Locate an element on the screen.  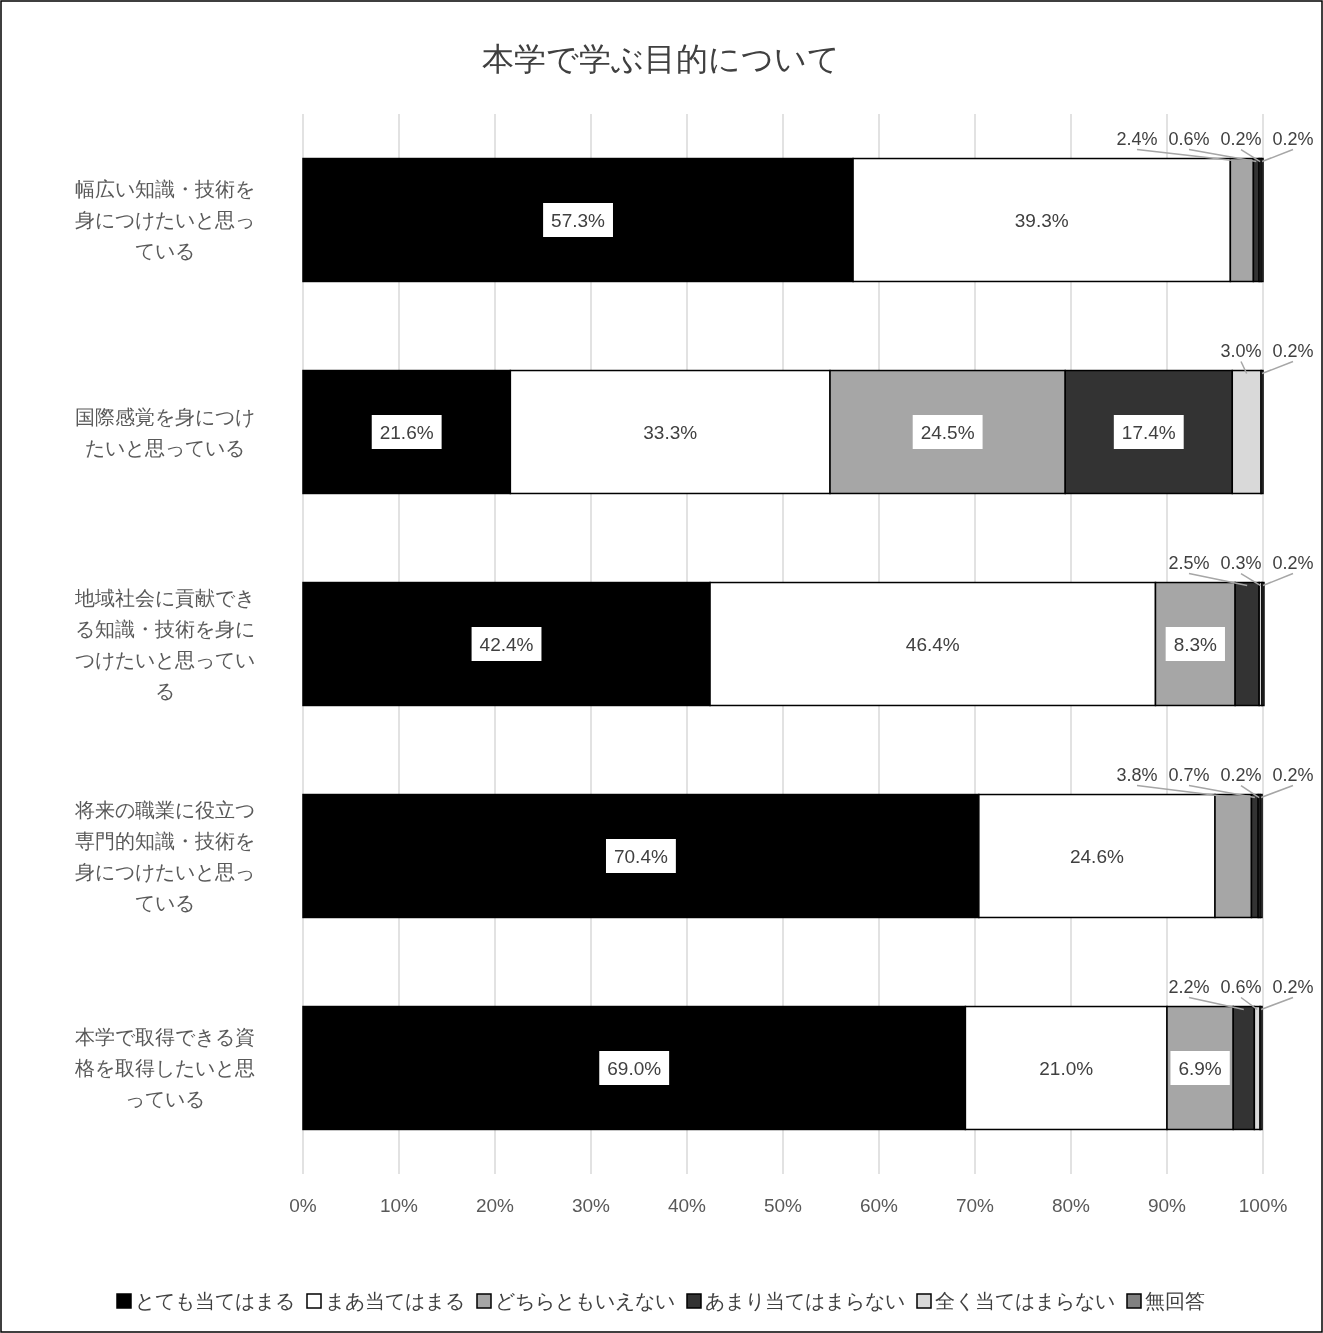
x-tick-label: 50% is located at coordinates (783, 1205).